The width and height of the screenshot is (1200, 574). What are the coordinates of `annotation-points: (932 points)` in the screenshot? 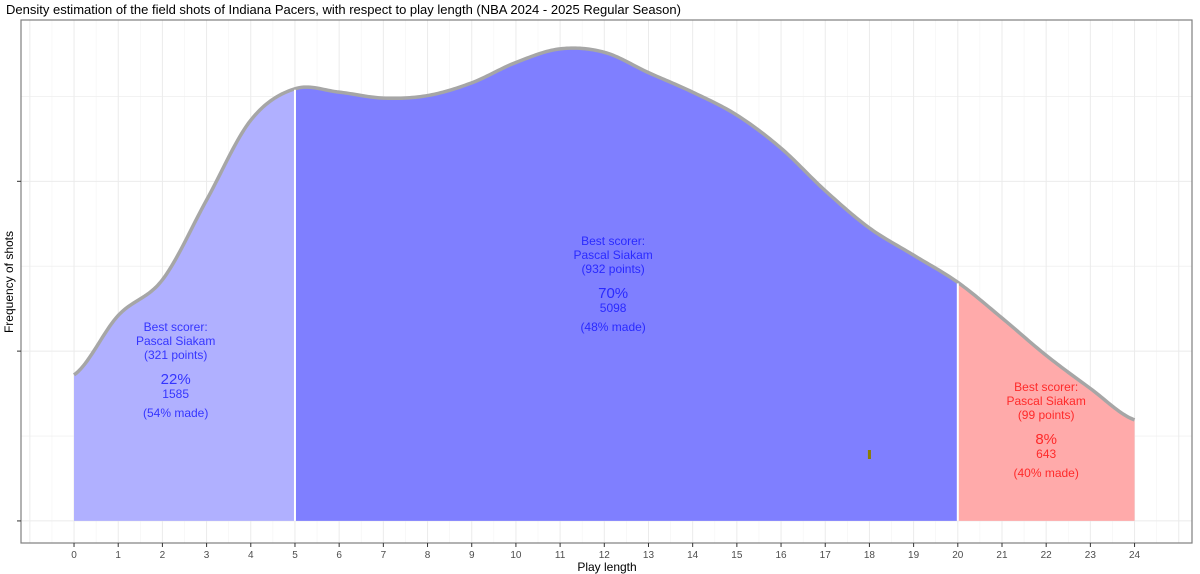 It's located at (612, 269).